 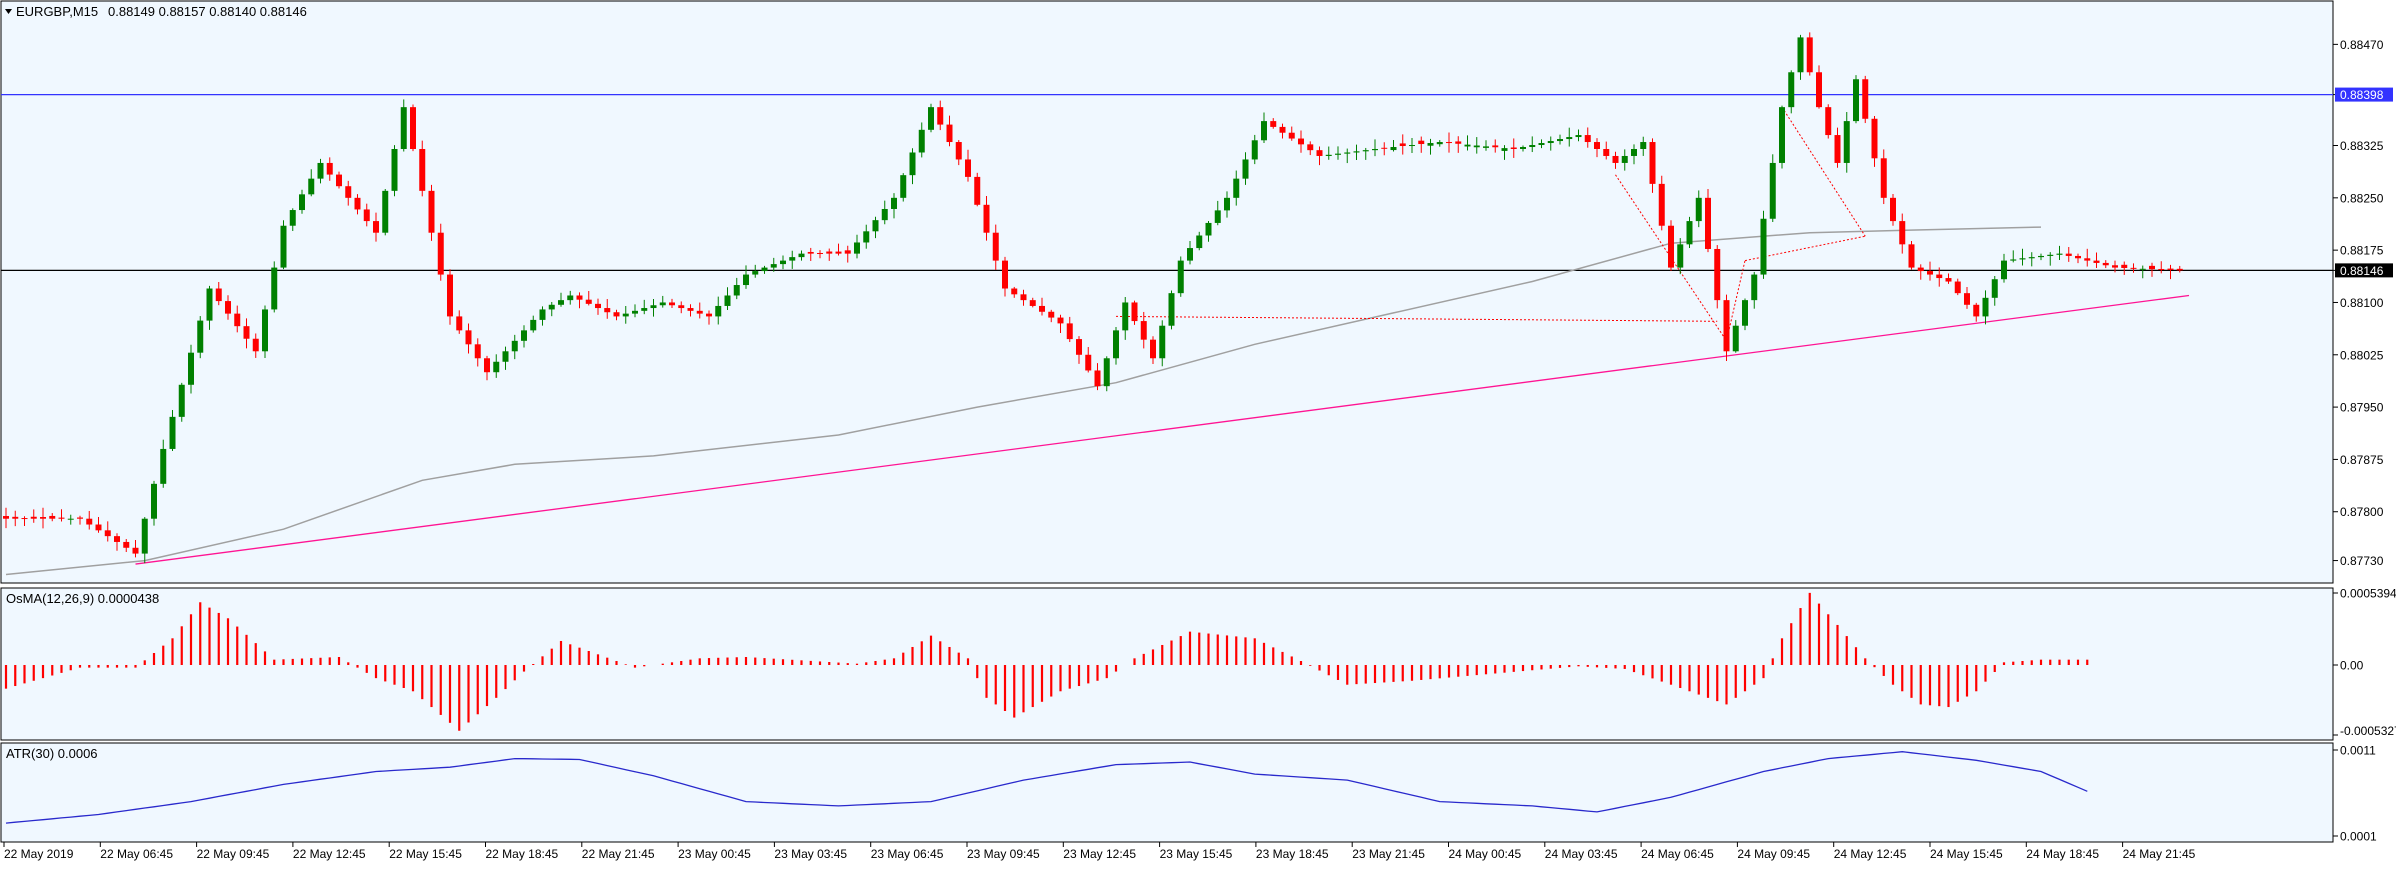 What do you see at coordinates (2364, 94) in the screenshot?
I see `resistance-price-badge` at bounding box center [2364, 94].